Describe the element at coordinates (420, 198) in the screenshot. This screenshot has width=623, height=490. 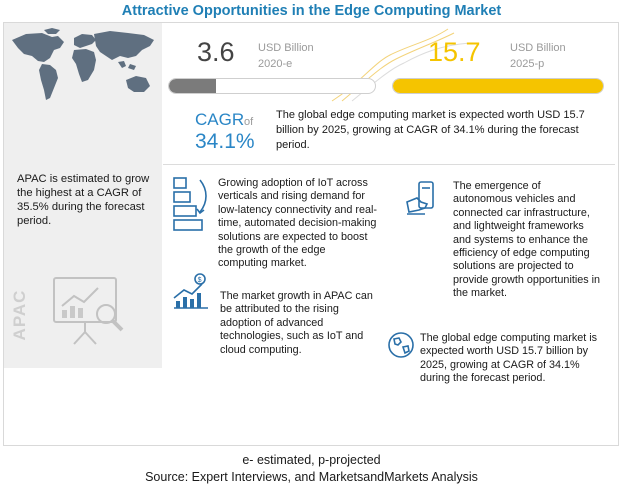
I see `hand-phone-icon` at that location.